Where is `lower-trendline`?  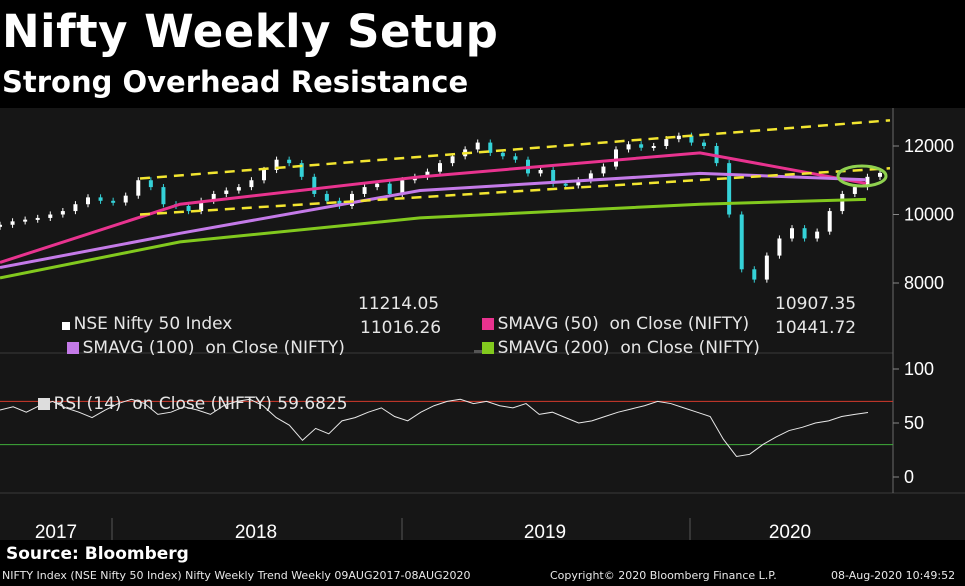 lower-trendline is located at coordinates (515, 191).